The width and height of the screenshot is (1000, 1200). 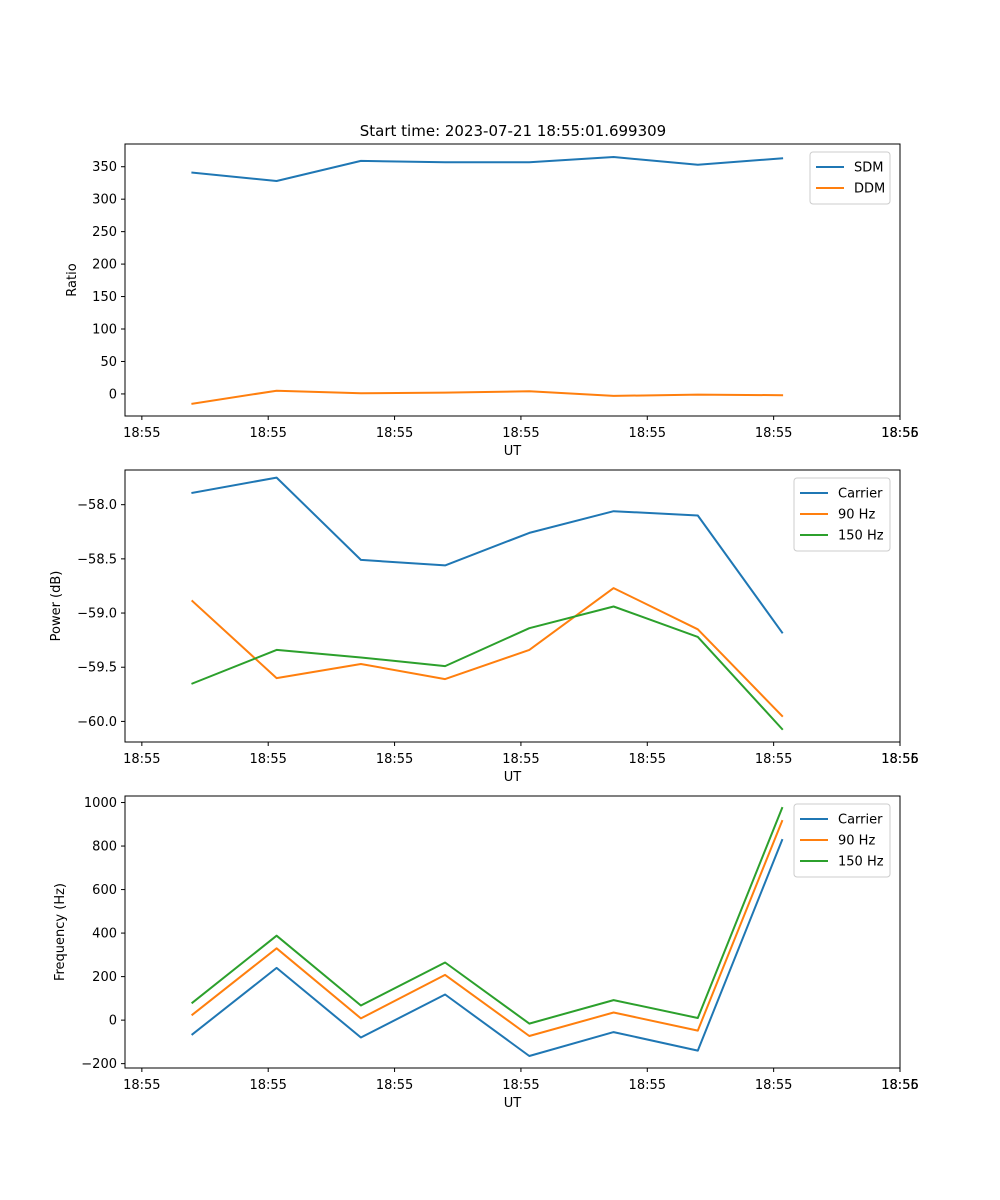 I want to click on y-tick-label: 50, so click(x=108, y=362).